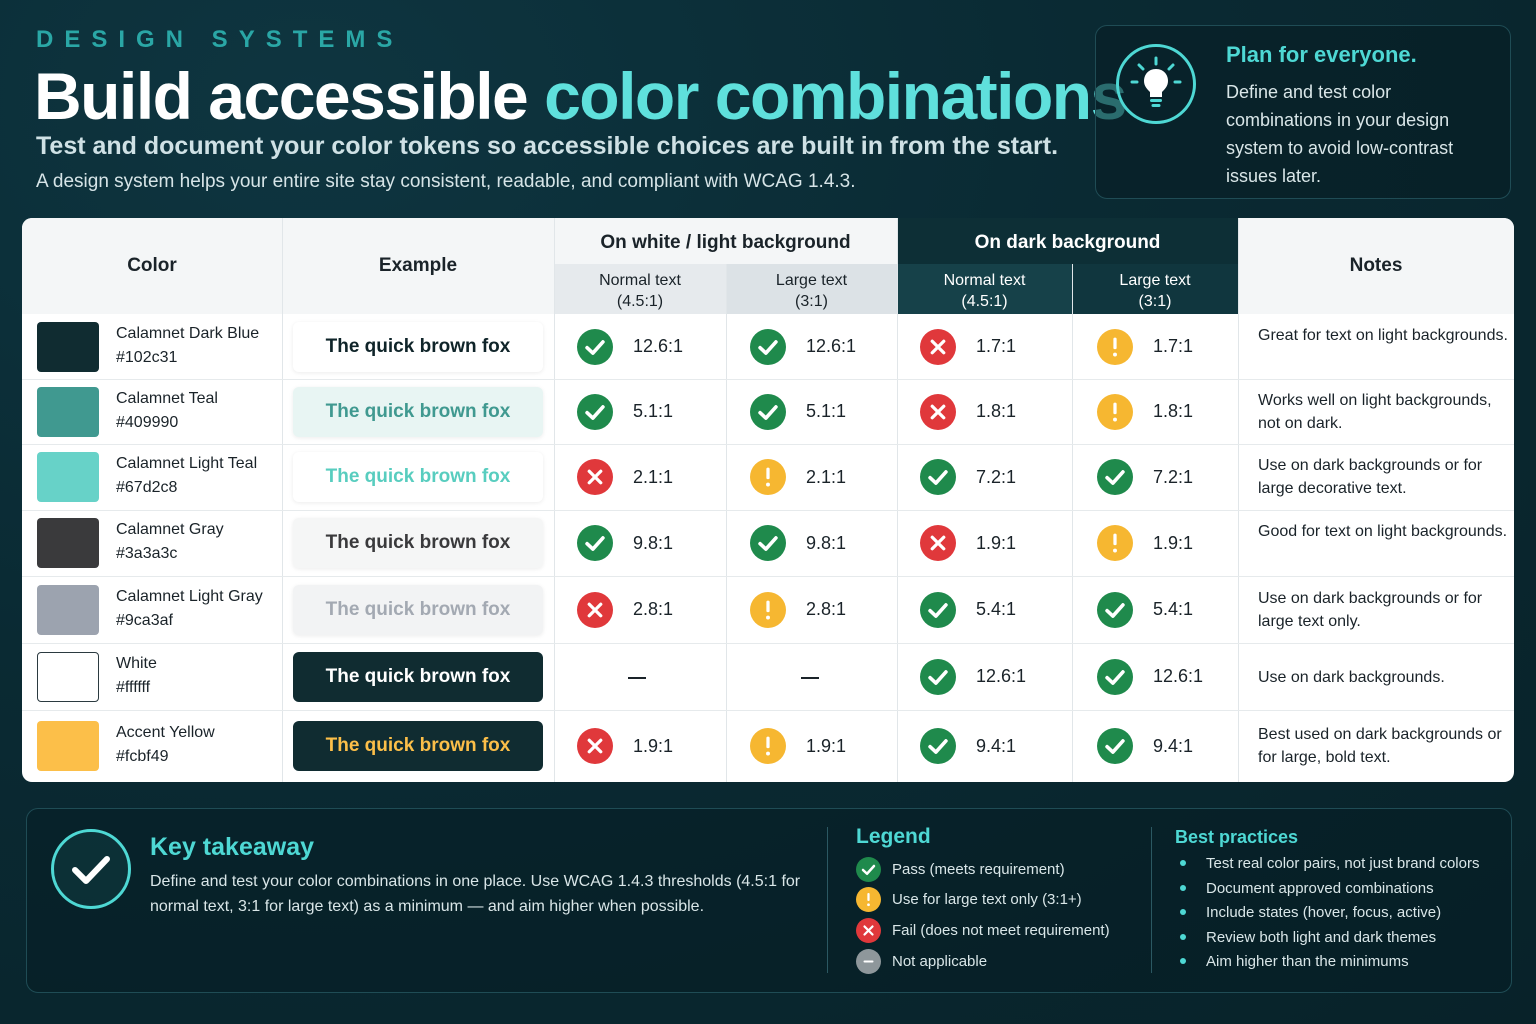 This screenshot has width=1536, height=1024. What do you see at coordinates (1155, 291) in the screenshot?
I see `subheader-dark-large: Large text (3:1)` at bounding box center [1155, 291].